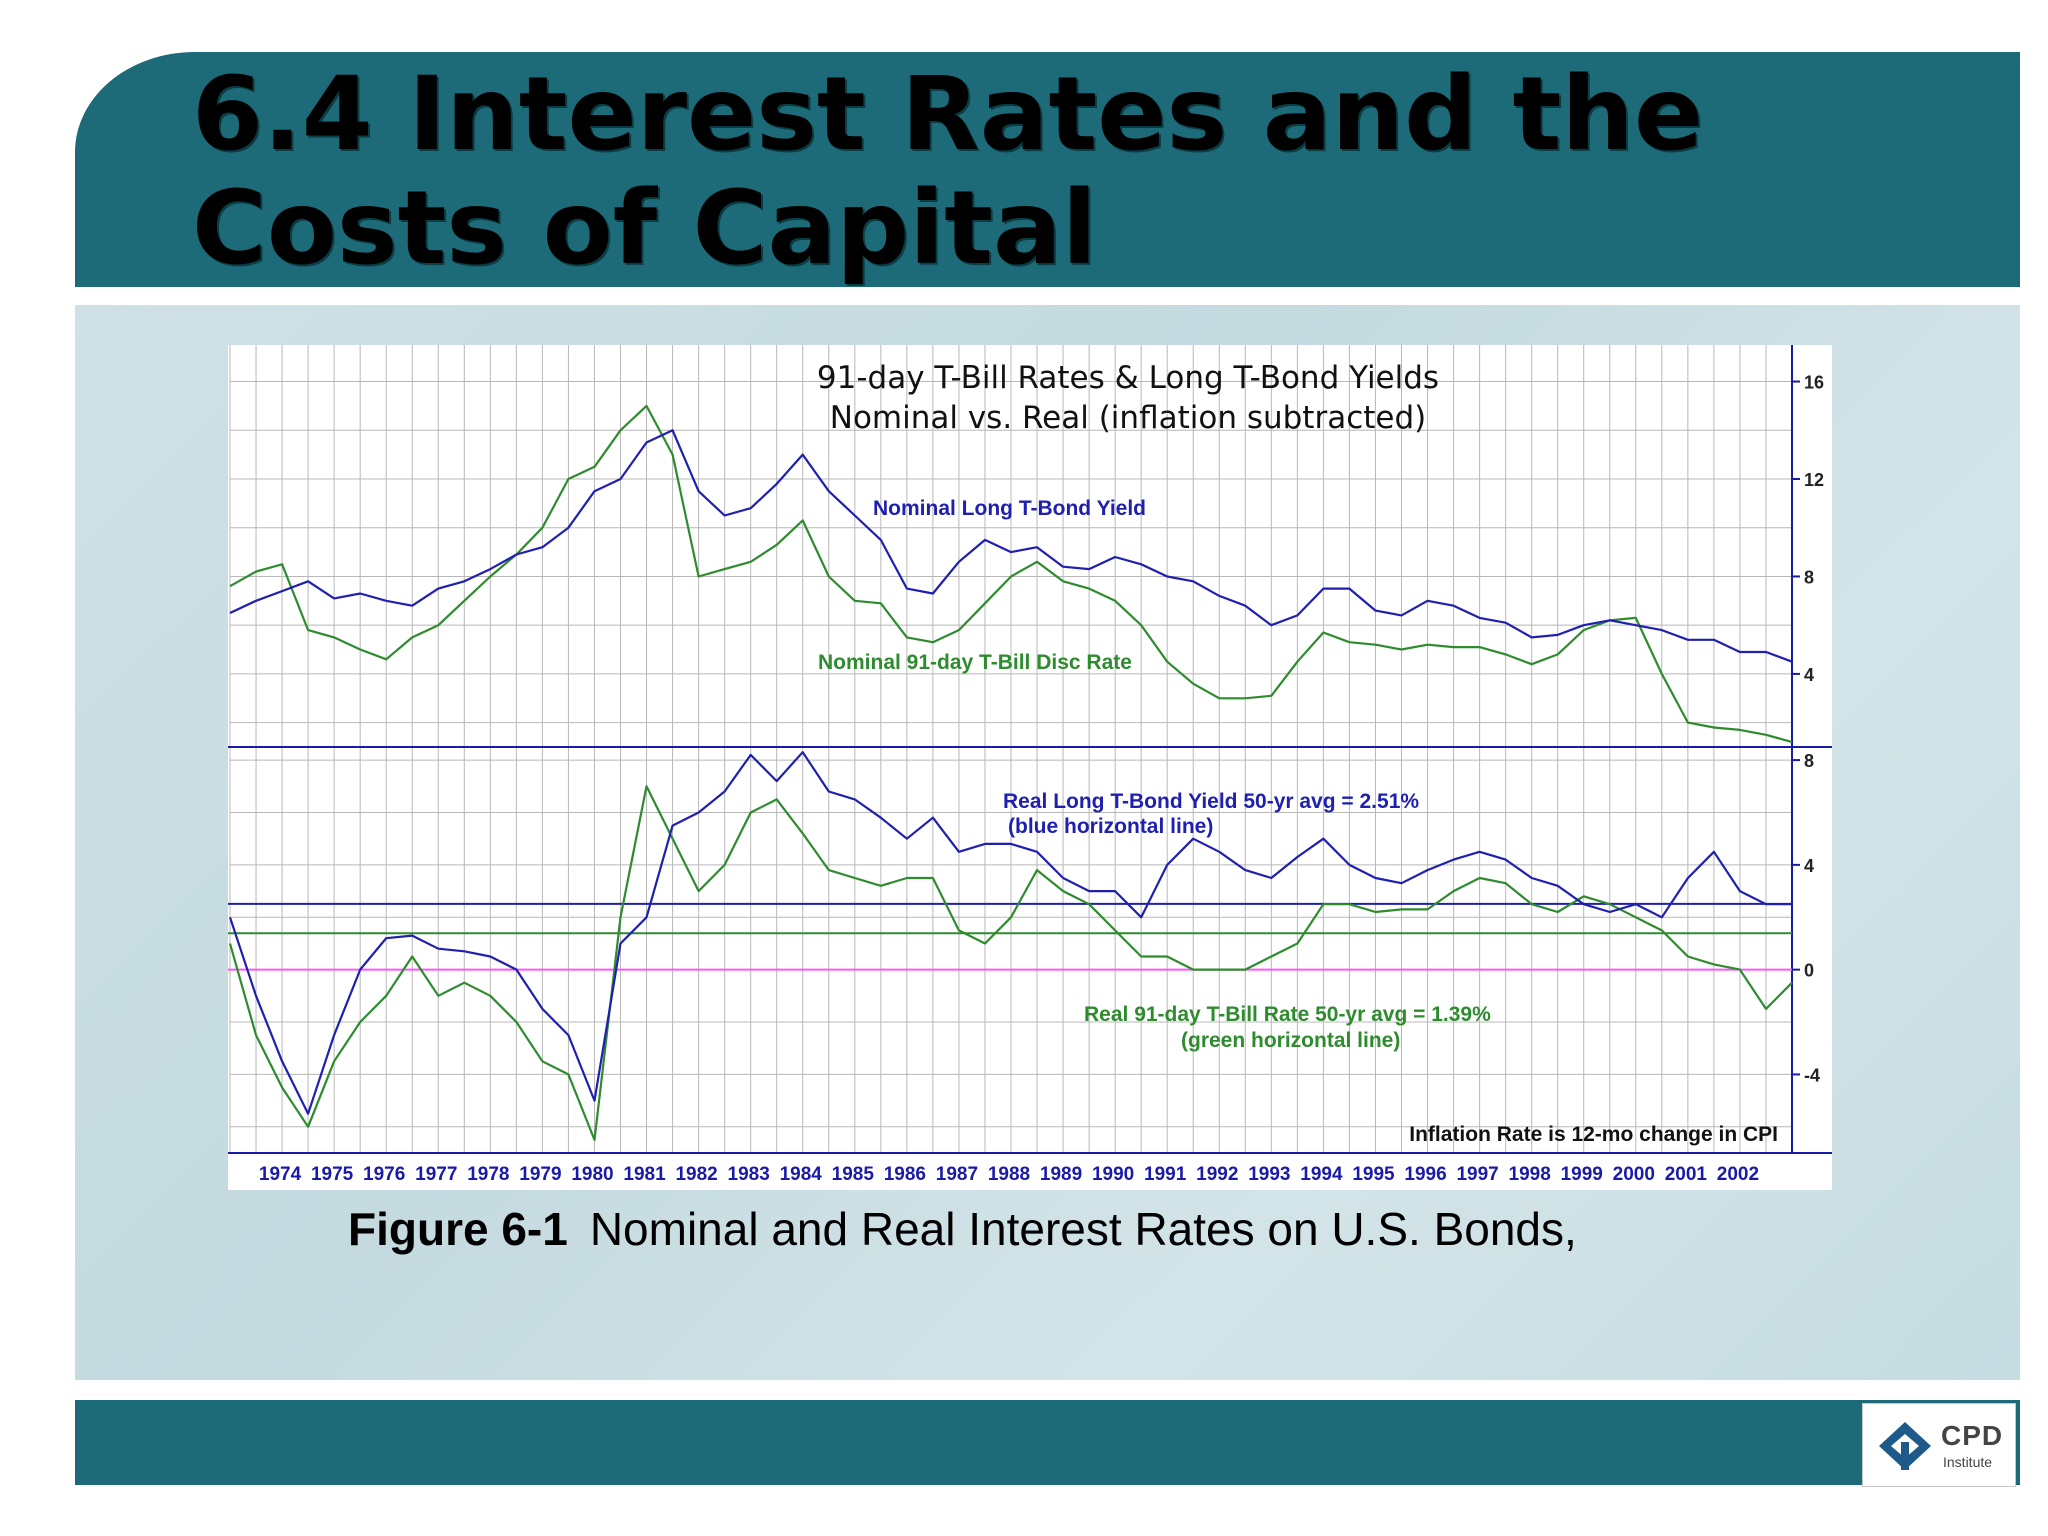 Image resolution: width=2048 pixels, height=1536 pixels. What do you see at coordinates (957, 1174) in the screenshot?
I see `x-tick-label: 1987` at bounding box center [957, 1174].